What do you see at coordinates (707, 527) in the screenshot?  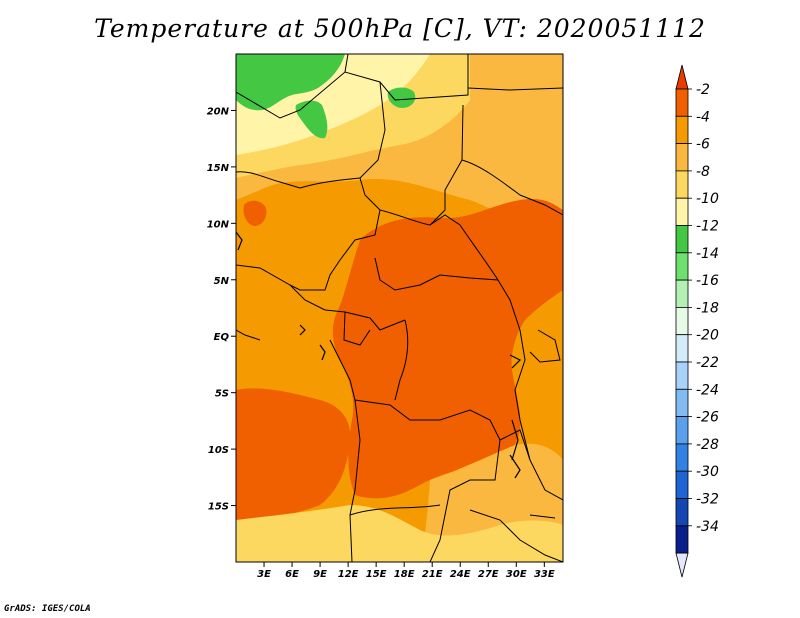 I see `colorbar-label: -34` at bounding box center [707, 527].